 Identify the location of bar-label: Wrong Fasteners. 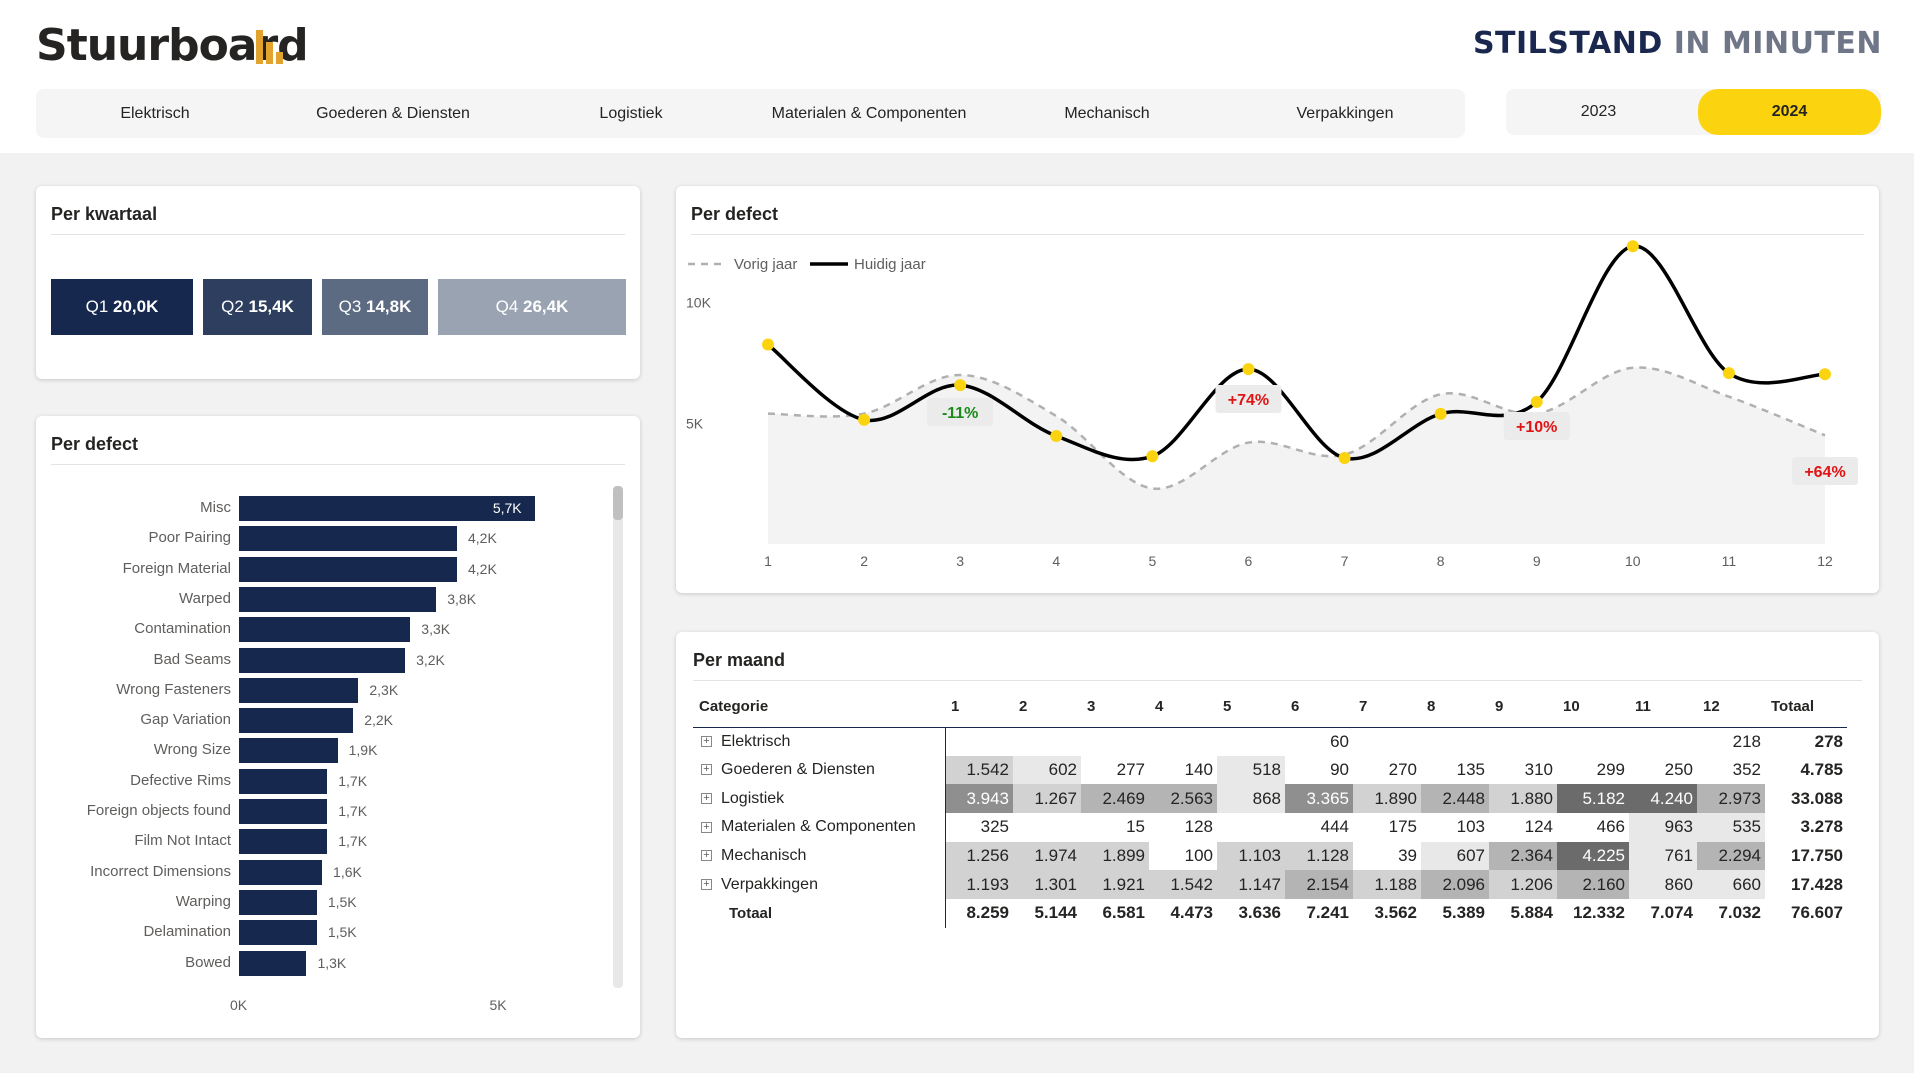
(173, 689).